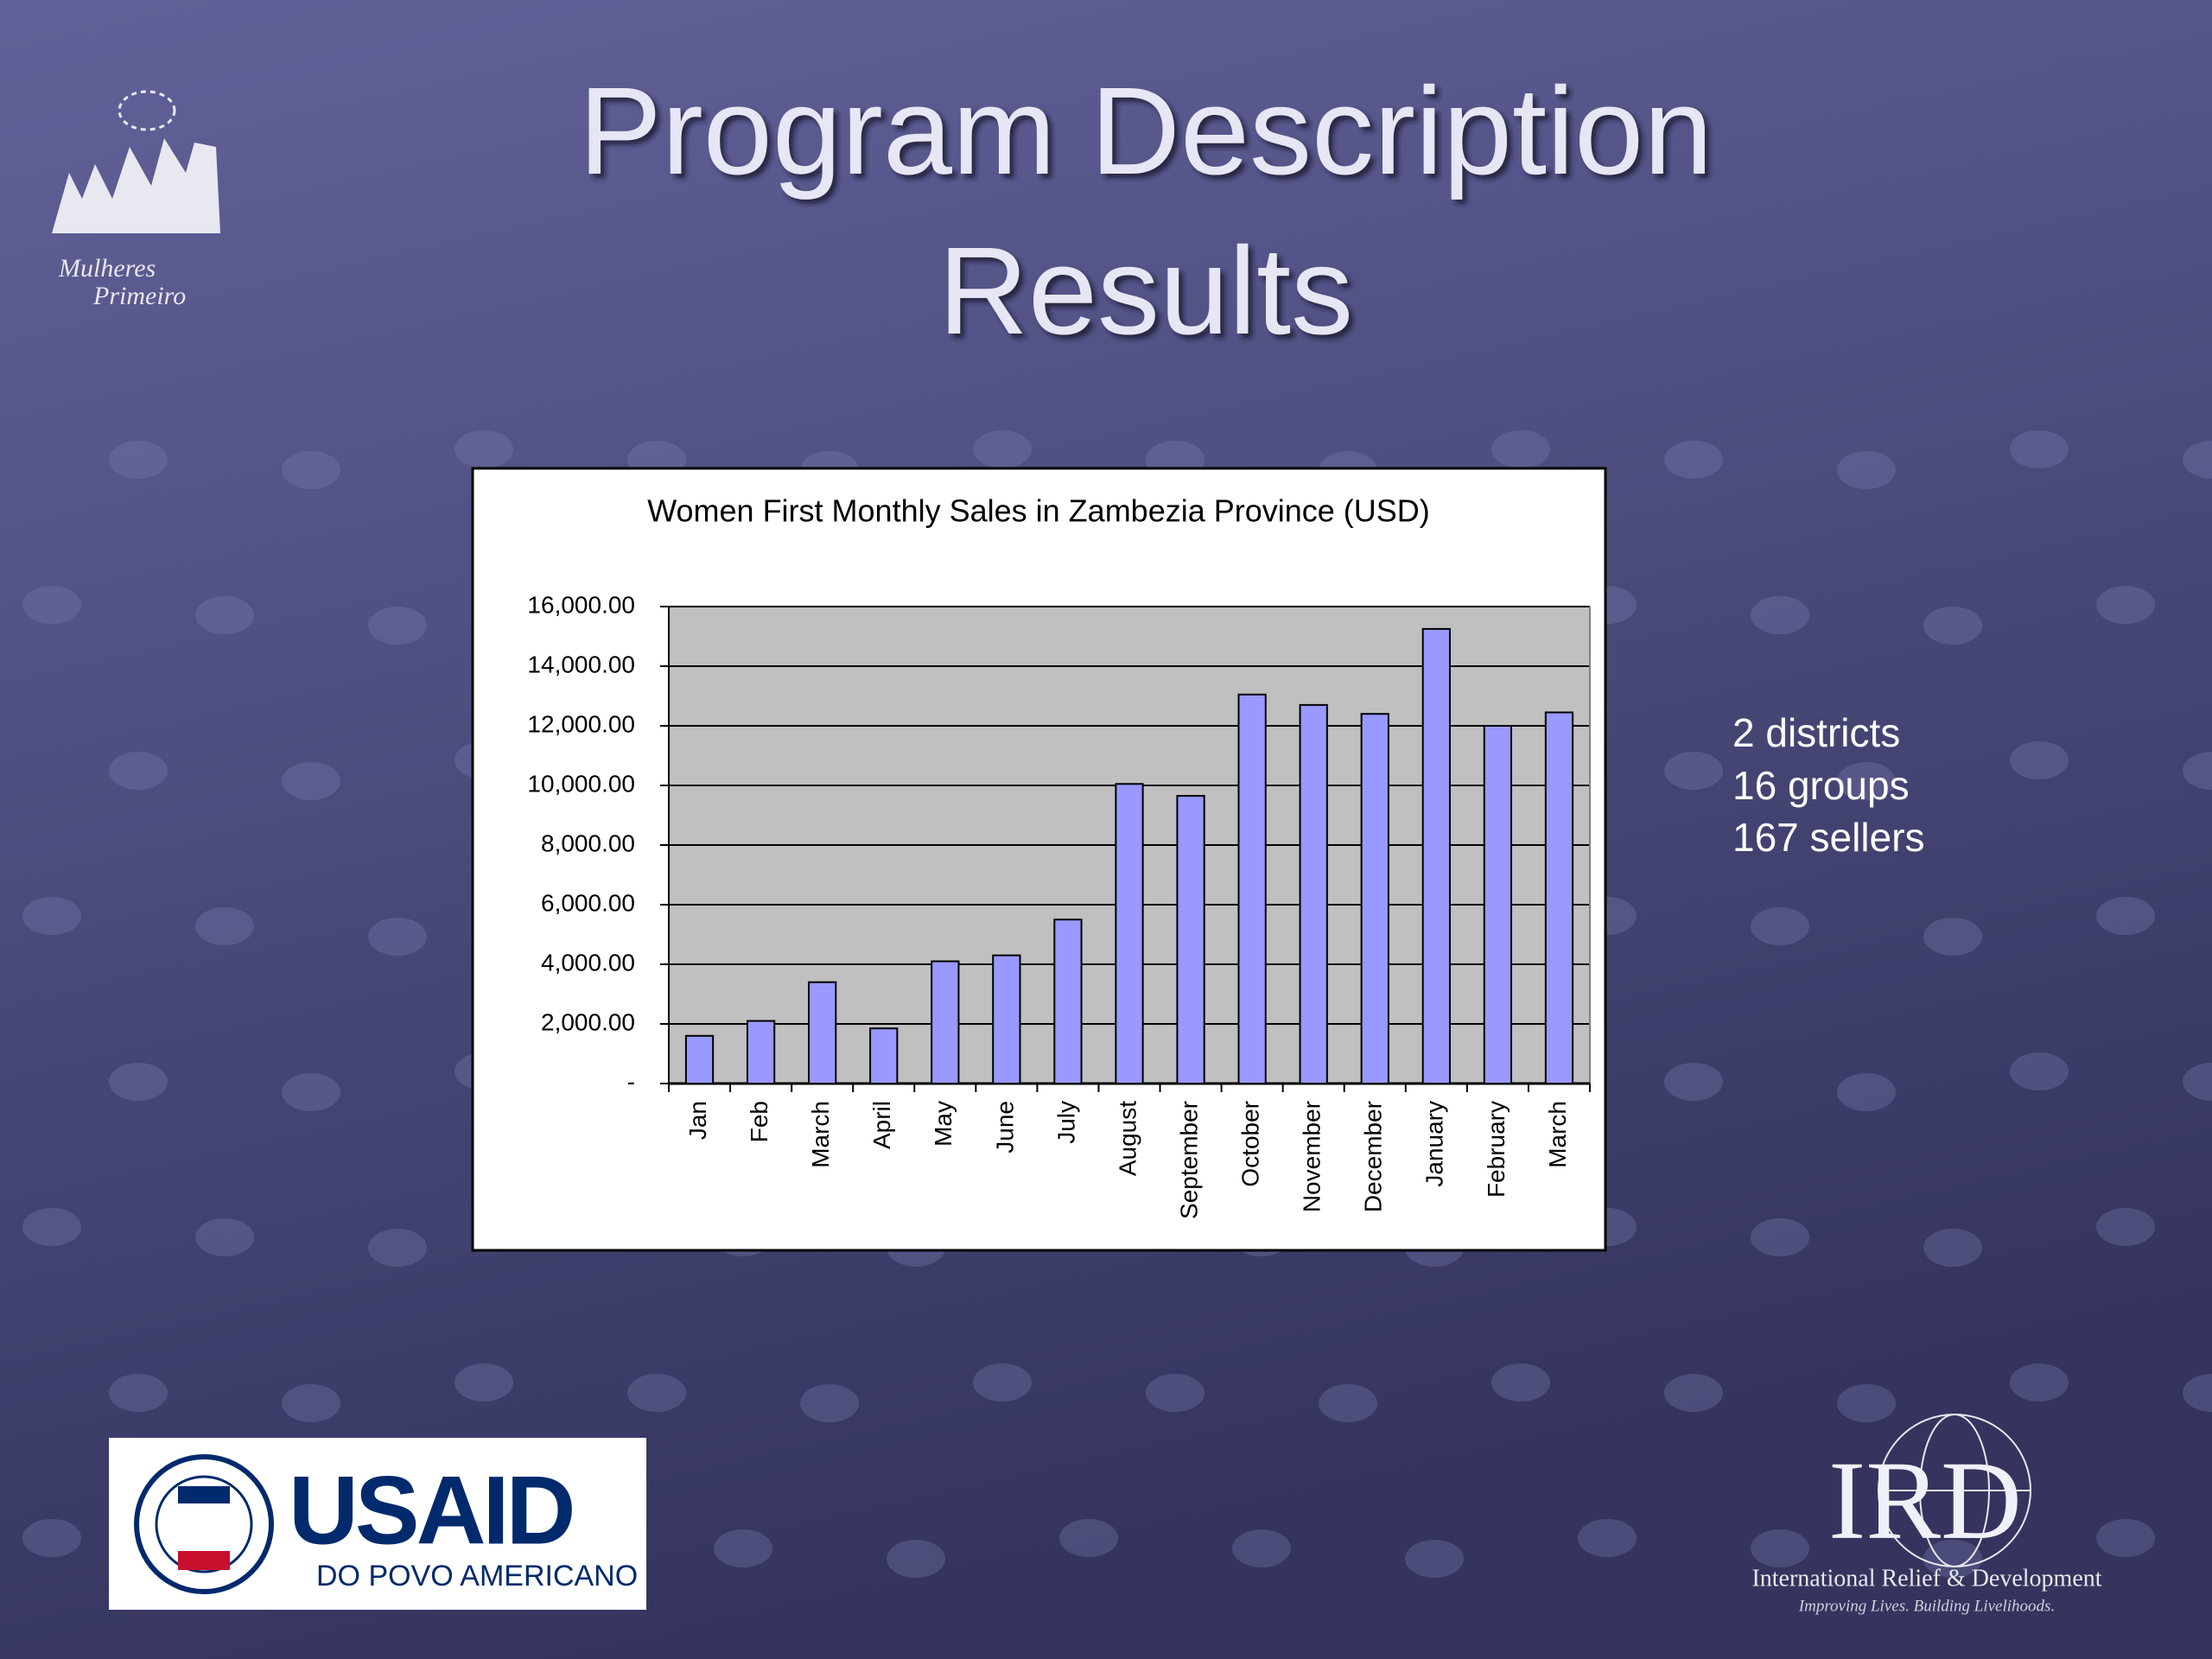  I want to click on x-tick-label: November, so click(1312, 1156).